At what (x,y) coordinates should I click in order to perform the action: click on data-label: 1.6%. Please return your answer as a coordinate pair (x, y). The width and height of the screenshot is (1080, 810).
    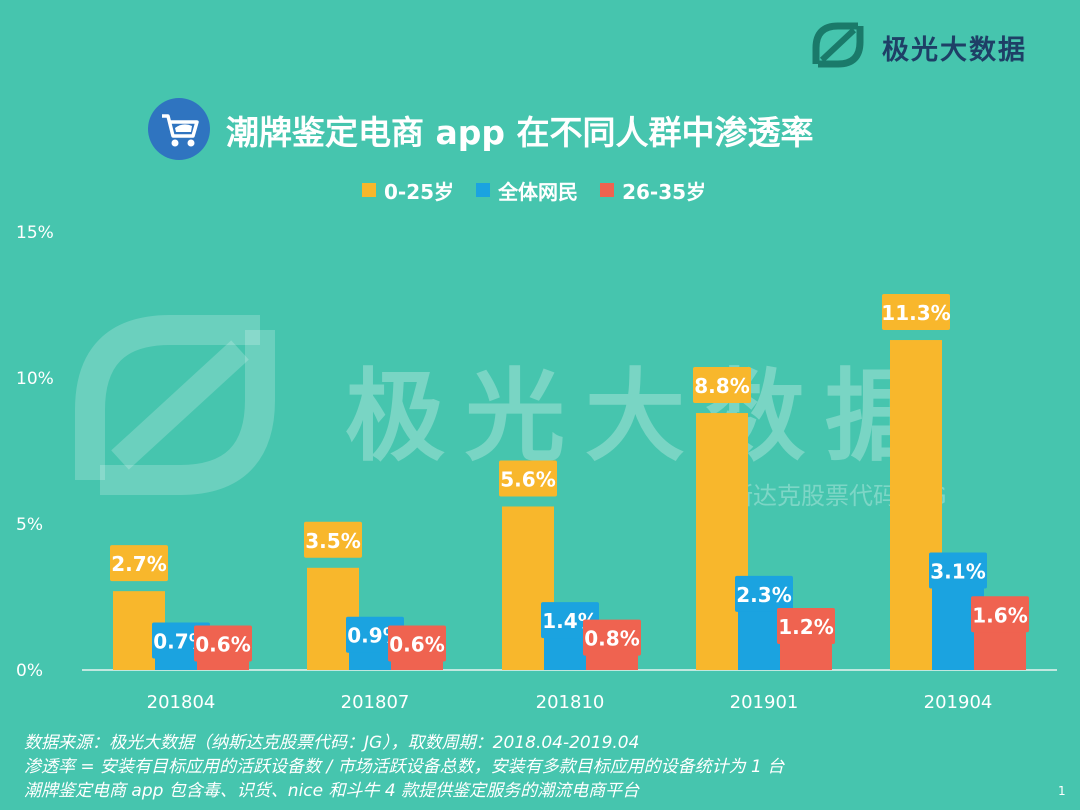
    Looking at the image, I should click on (999, 615).